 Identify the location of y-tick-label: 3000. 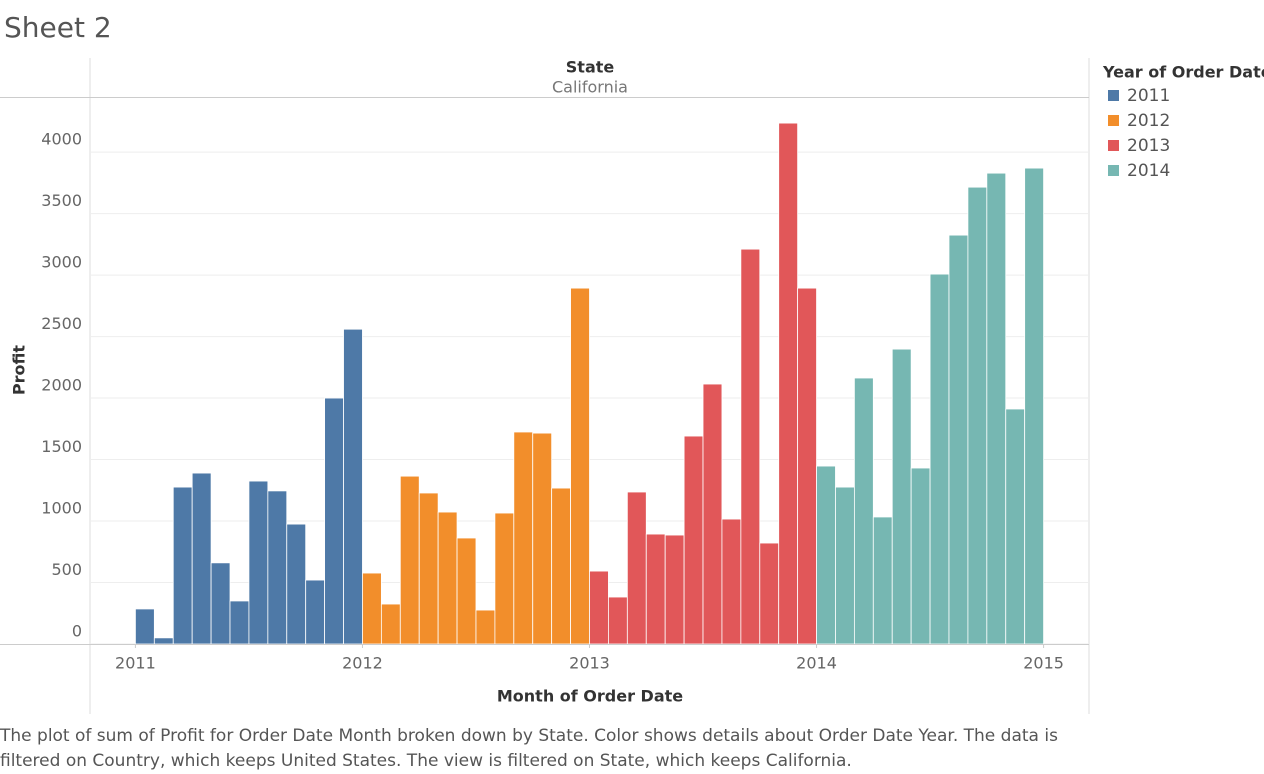
(61, 262).